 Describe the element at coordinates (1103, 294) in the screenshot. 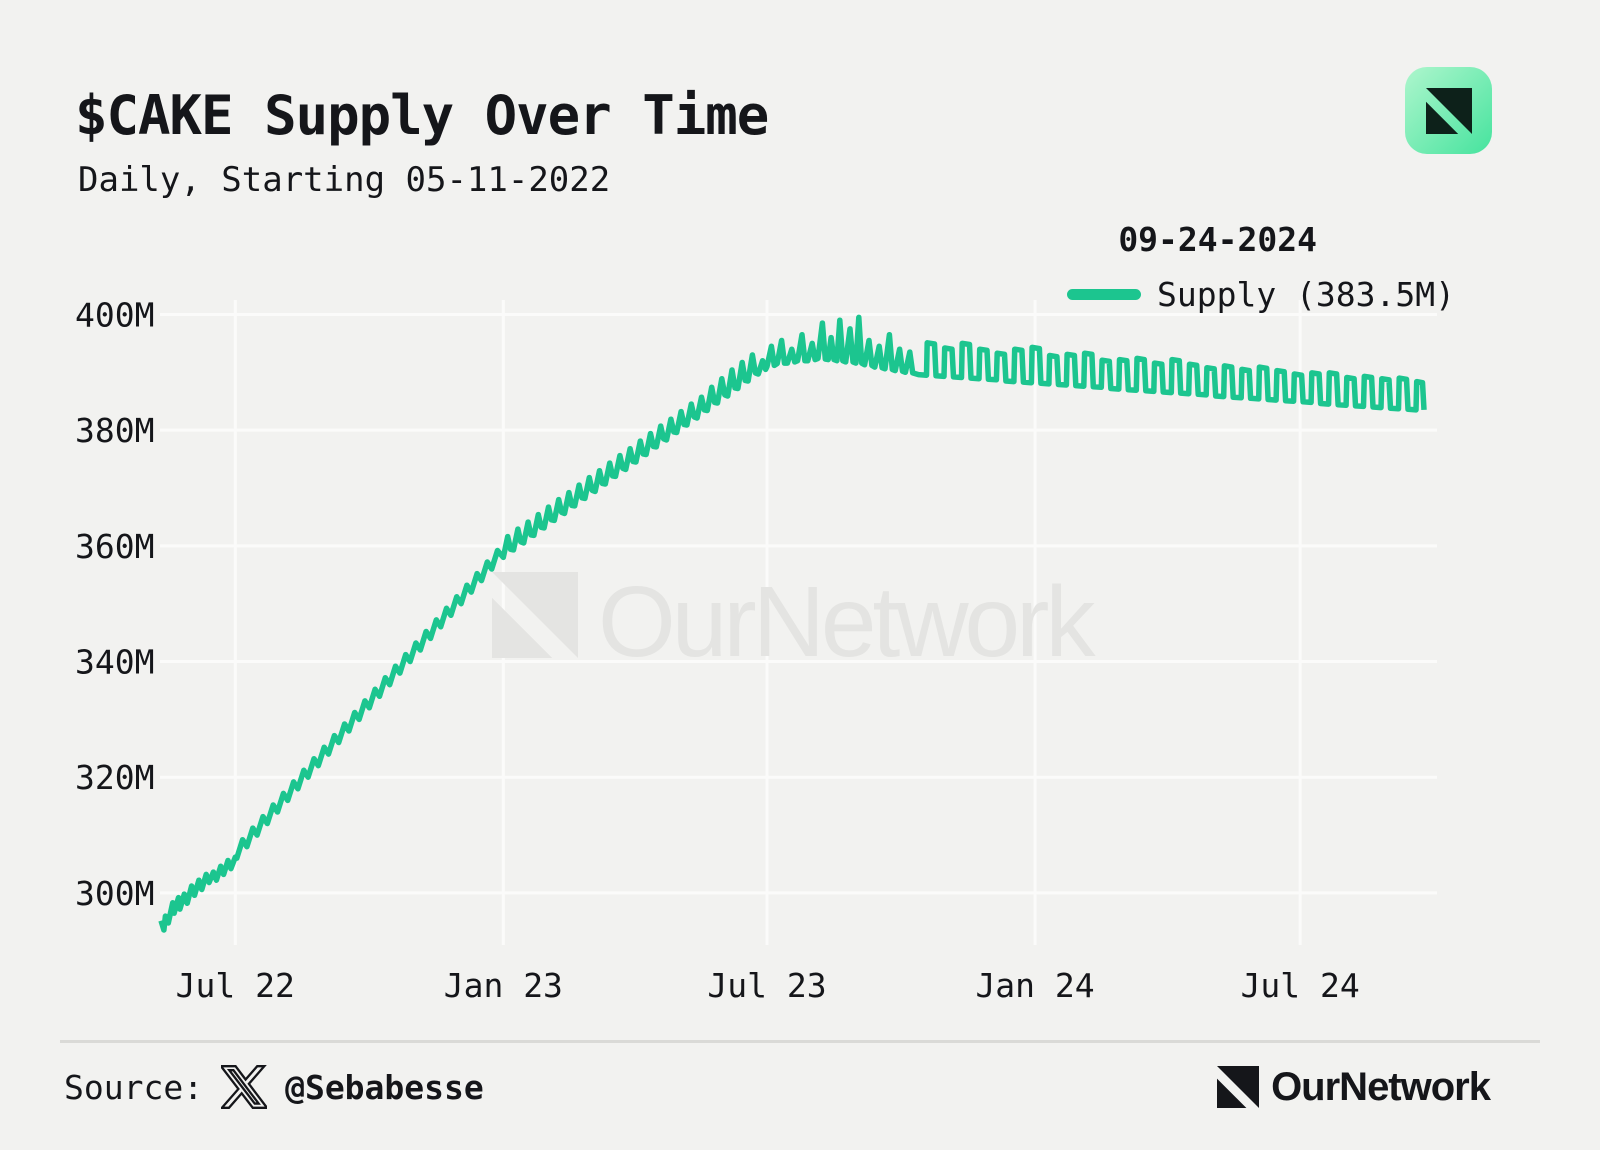

I see `legend-line-swatch` at that location.